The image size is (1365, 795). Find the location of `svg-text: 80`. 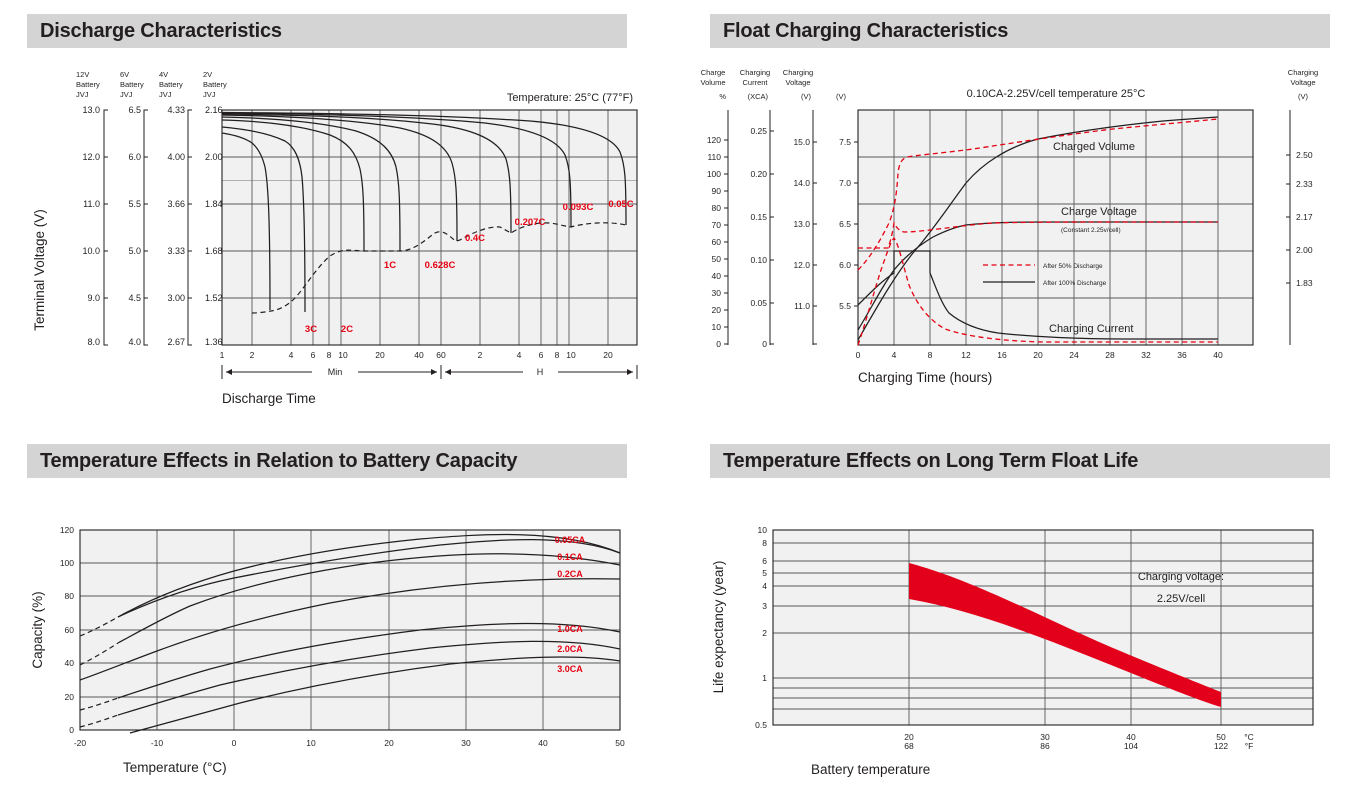

svg-text: 80 is located at coordinates (717, 208).